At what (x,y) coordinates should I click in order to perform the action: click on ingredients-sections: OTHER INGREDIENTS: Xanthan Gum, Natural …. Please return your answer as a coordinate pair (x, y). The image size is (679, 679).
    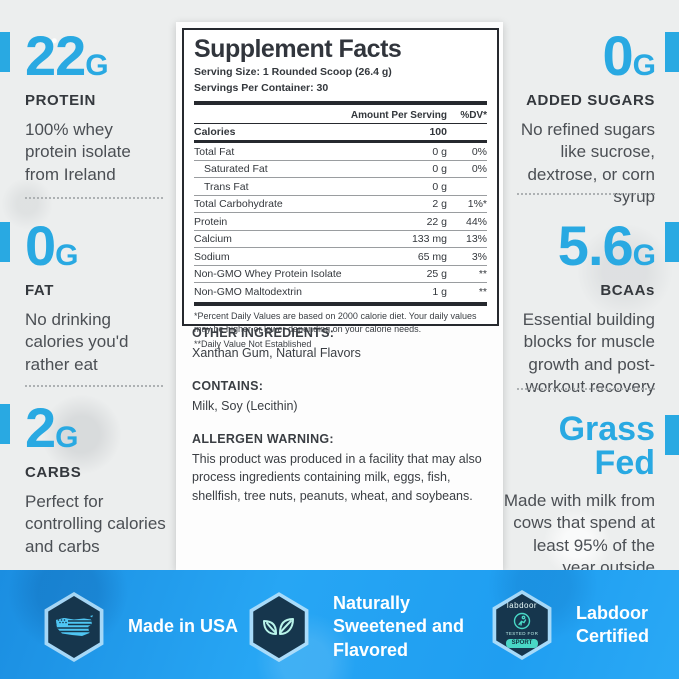
    Looking at the image, I should click on (339, 424).